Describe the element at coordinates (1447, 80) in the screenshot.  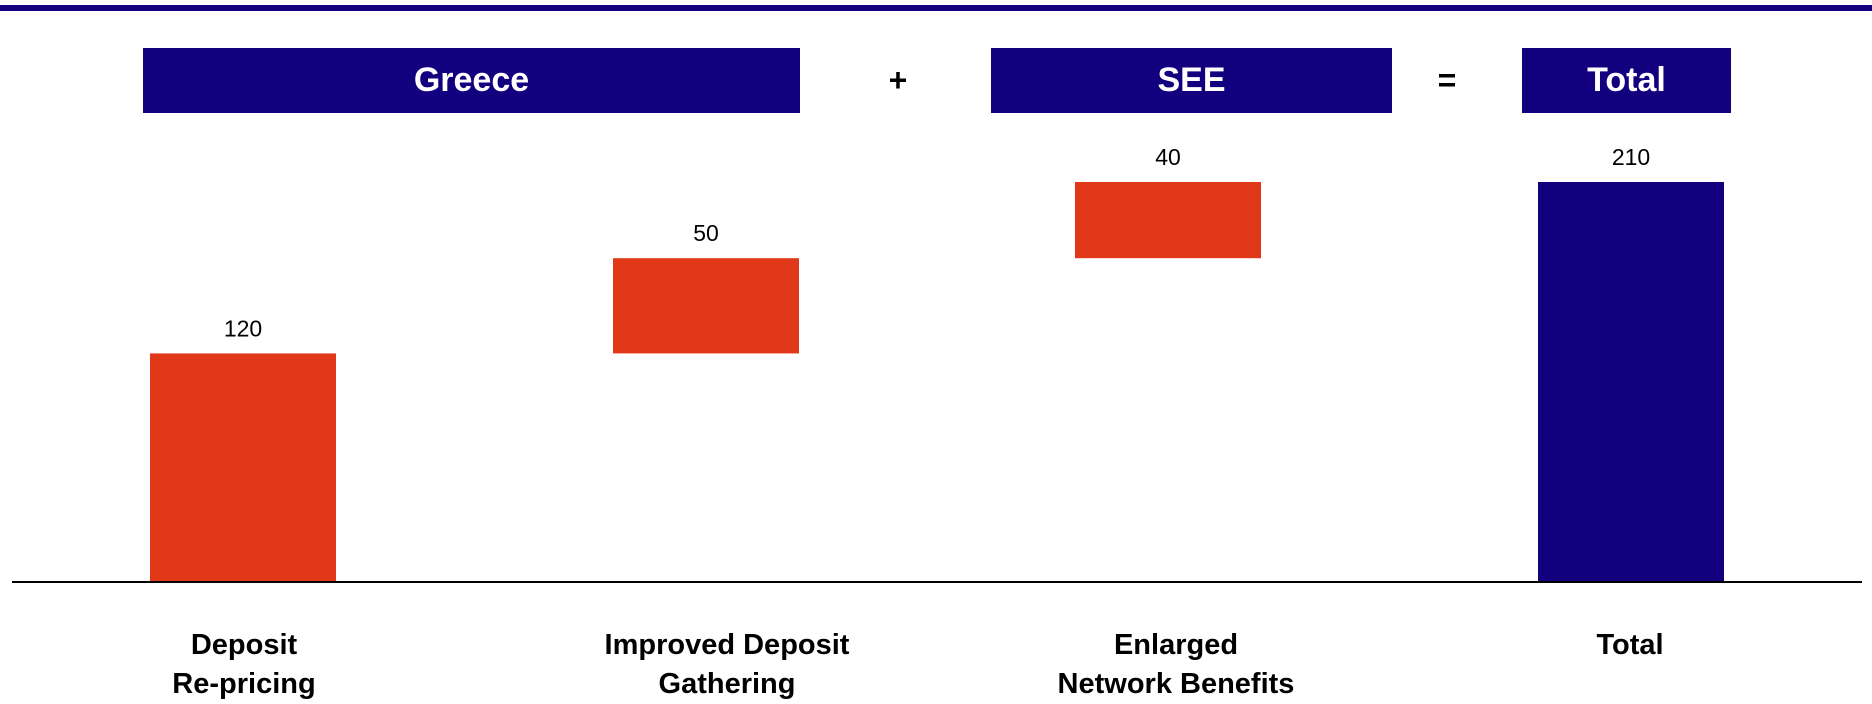
I see `equals-operator: =` at that location.